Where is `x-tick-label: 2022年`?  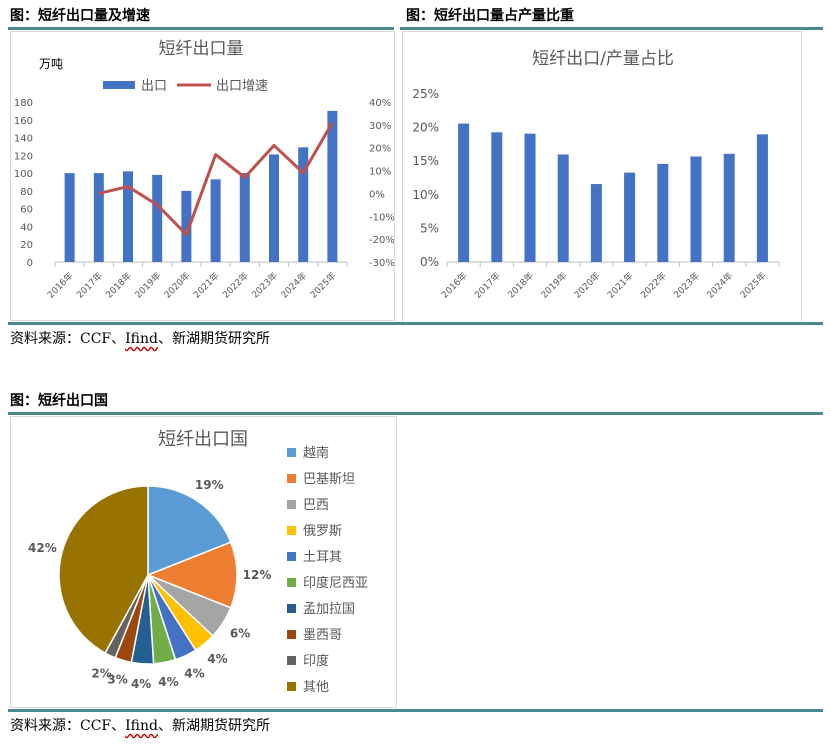
x-tick-label: 2022年 is located at coordinates (235, 285).